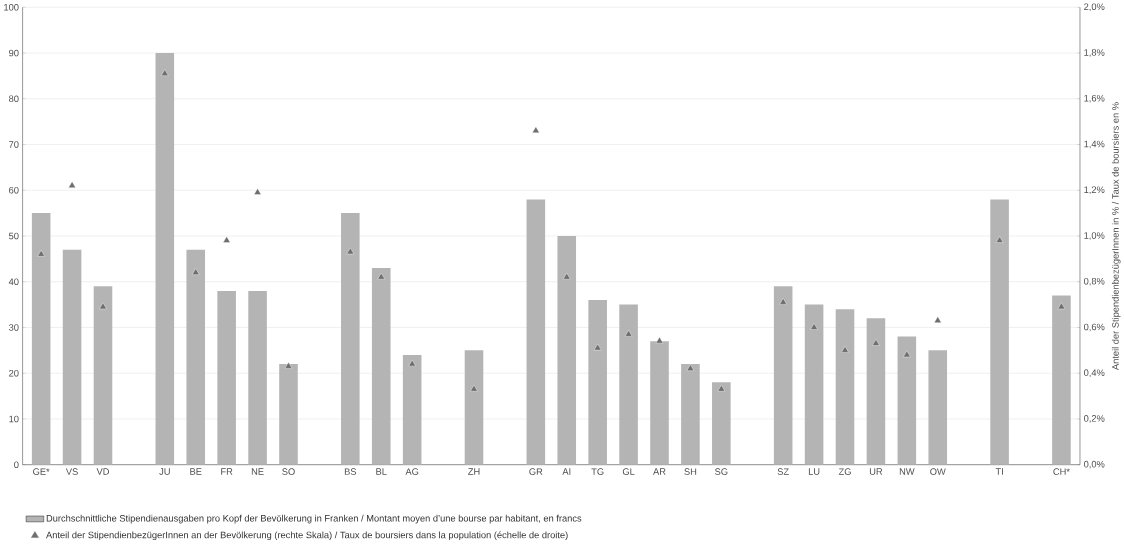 This screenshot has height=544, width=1124. What do you see at coordinates (1094, 53) in the screenshot?
I see `y2-tick-label: 1,8%` at bounding box center [1094, 53].